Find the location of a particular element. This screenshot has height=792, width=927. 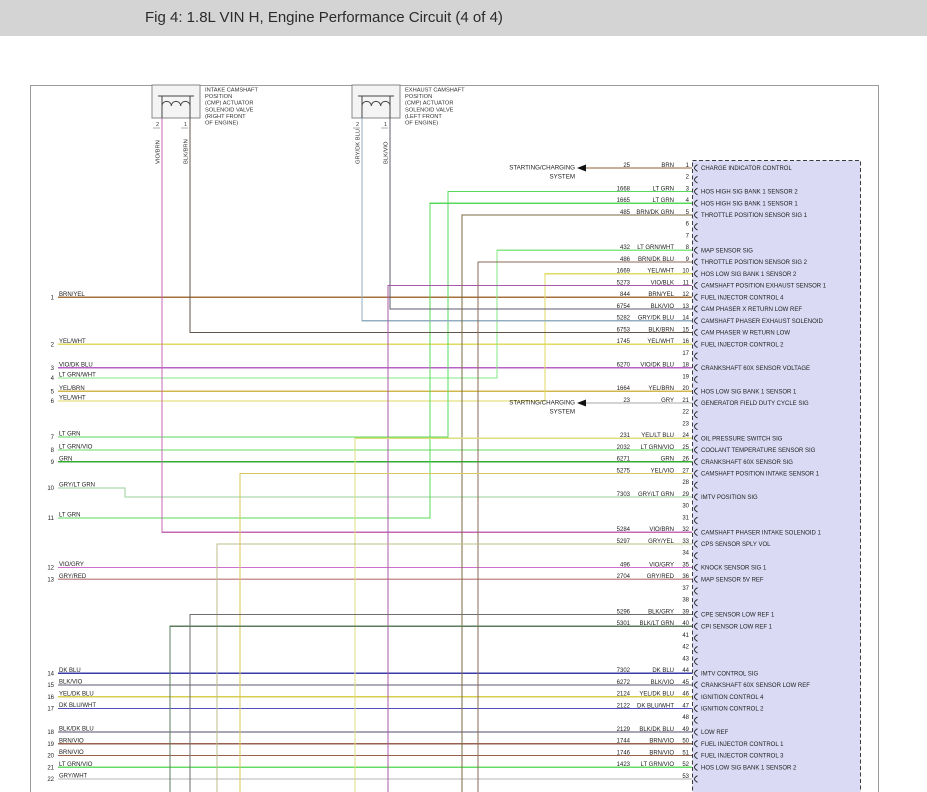

pin-number: 29 is located at coordinates (685, 495).